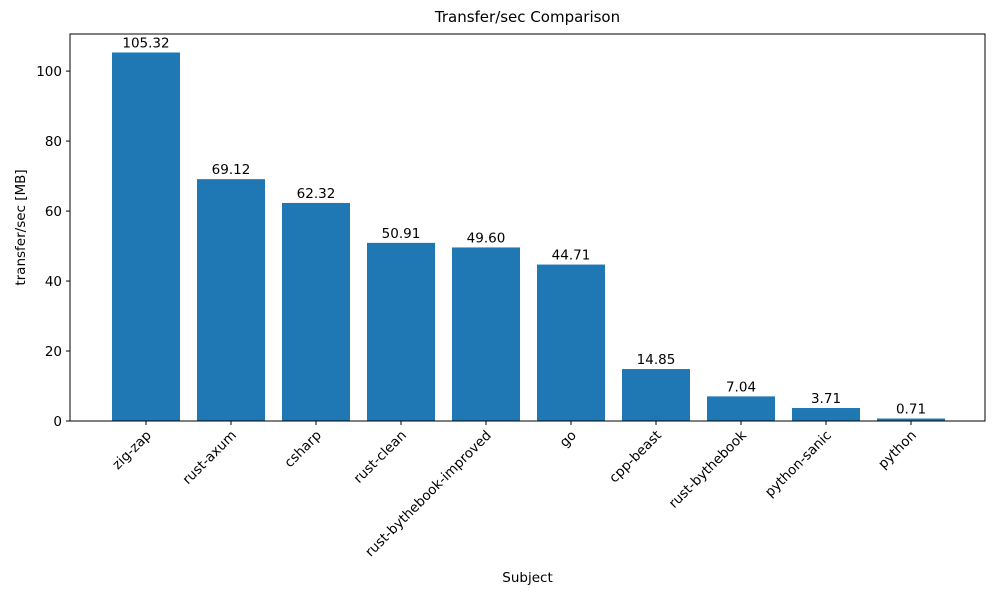  What do you see at coordinates (486, 238) in the screenshot?
I see `bar-value-label: 49.60` at bounding box center [486, 238].